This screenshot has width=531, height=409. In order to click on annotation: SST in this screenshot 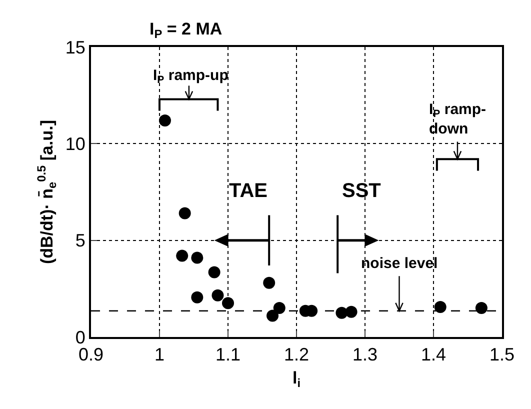, I will do `click(361, 191)`.